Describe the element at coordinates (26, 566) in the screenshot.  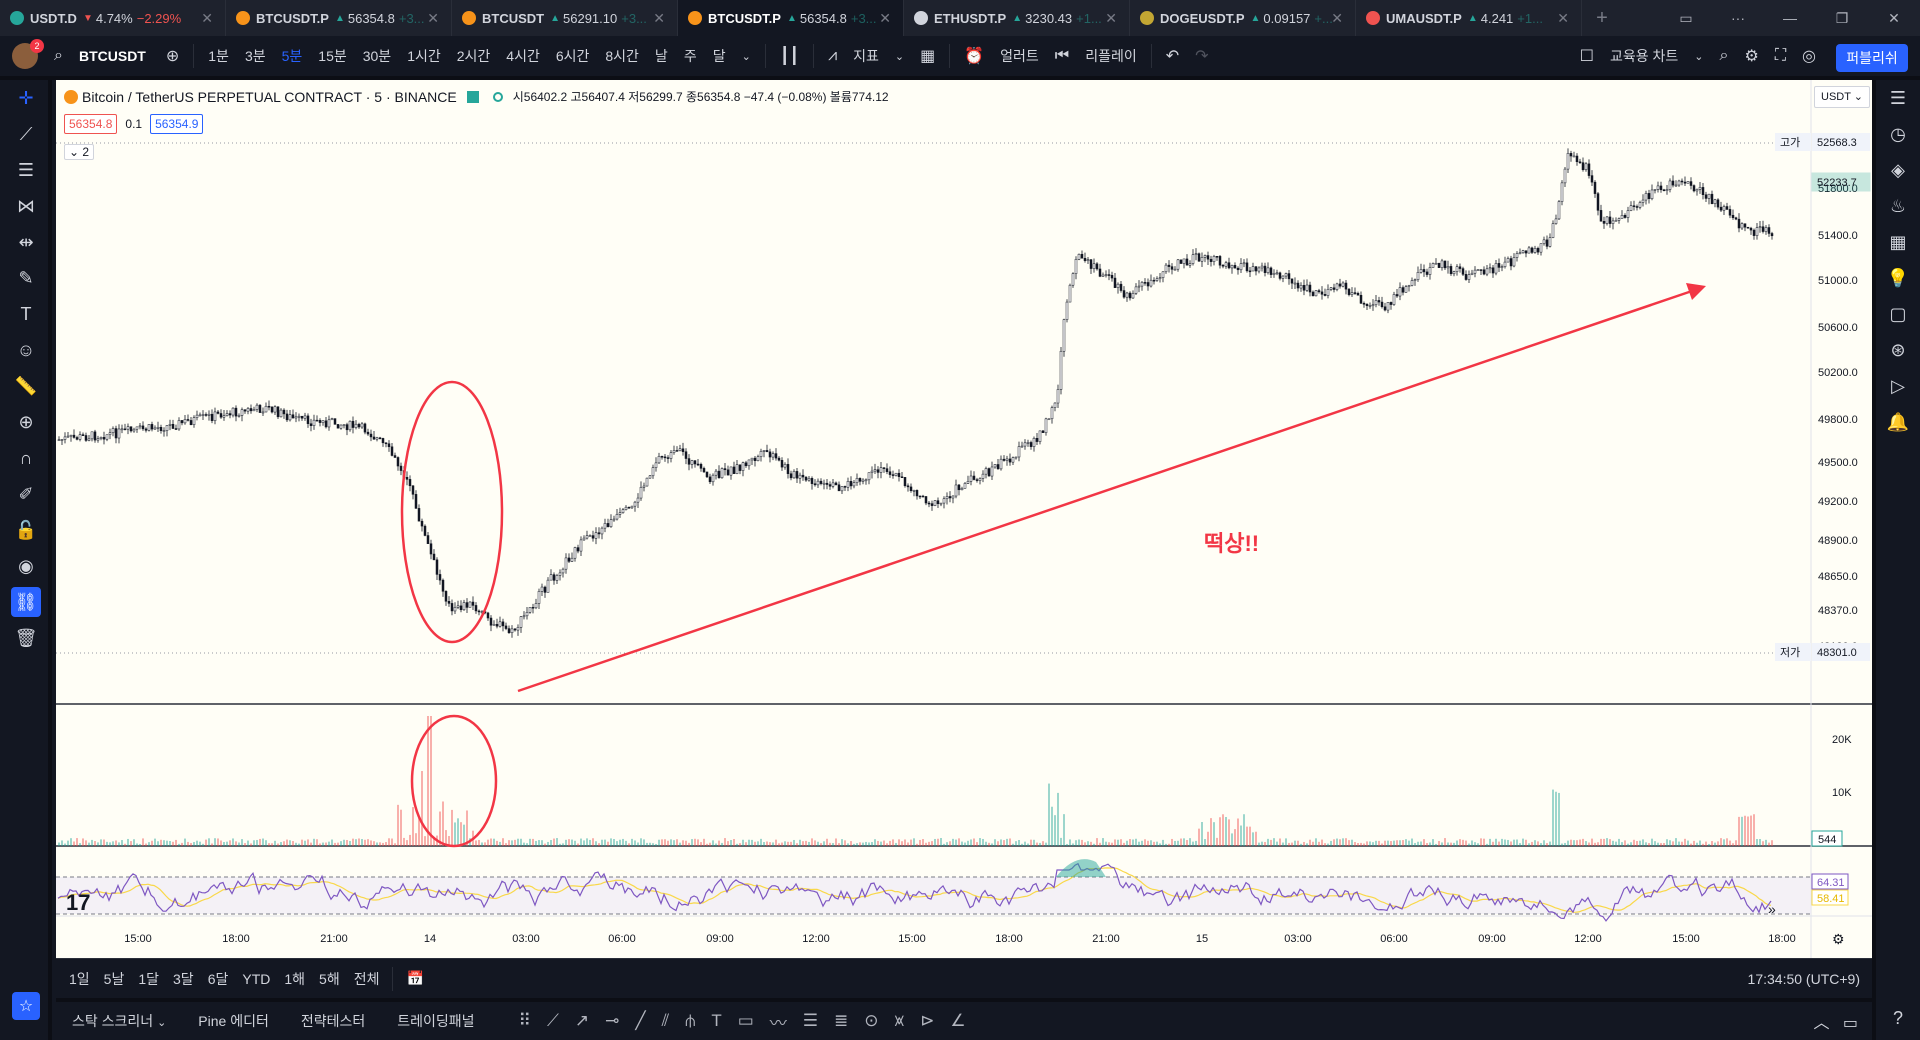
I see `hide-tool: ◉` at that location.